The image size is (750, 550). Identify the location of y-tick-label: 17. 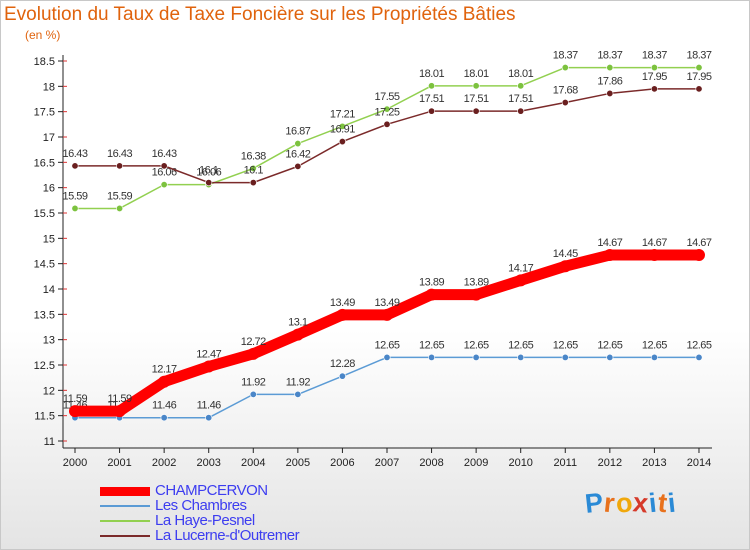
(49, 138).